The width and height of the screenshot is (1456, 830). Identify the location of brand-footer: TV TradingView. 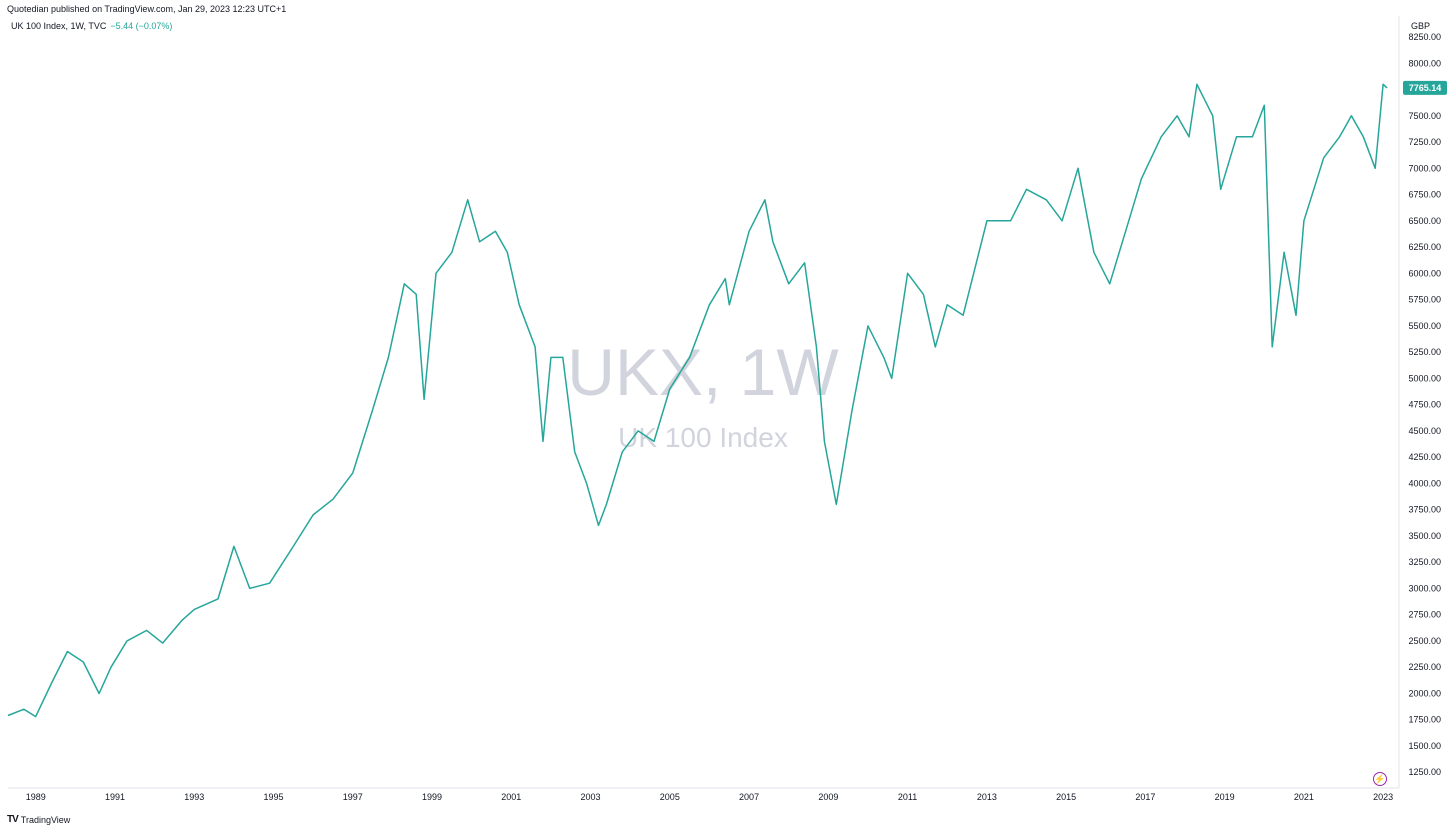
(38, 819).